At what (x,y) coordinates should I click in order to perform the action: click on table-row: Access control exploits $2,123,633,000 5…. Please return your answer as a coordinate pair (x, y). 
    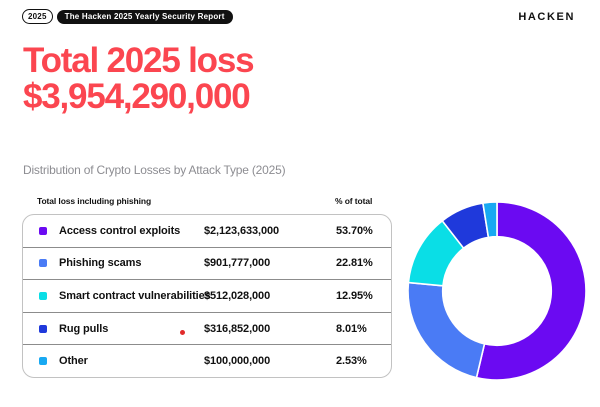
    Looking at the image, I should click on (207, 231).